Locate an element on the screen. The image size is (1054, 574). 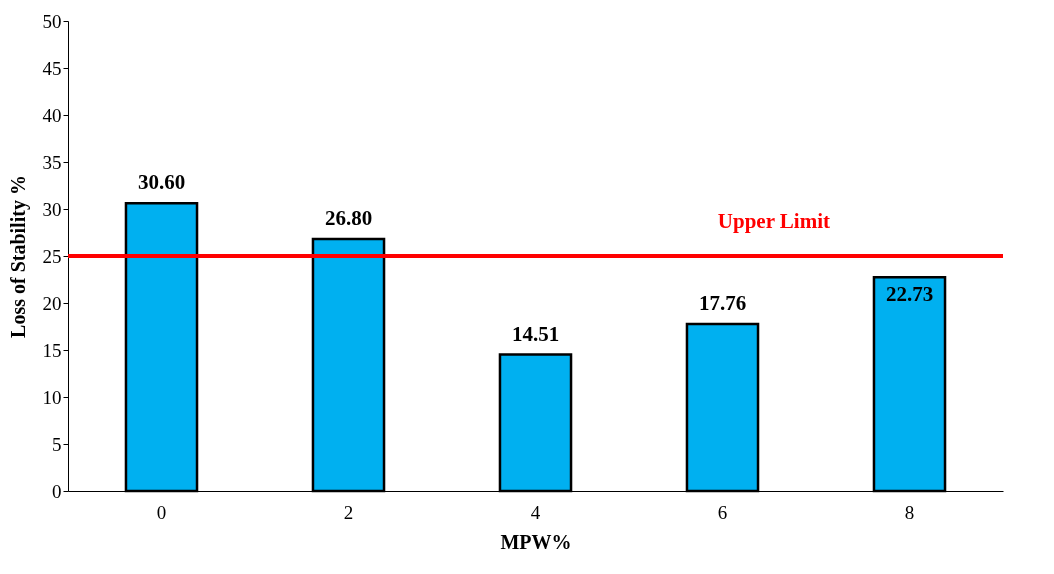
x-tick-label: 6 is located at coordinates (722, 512).